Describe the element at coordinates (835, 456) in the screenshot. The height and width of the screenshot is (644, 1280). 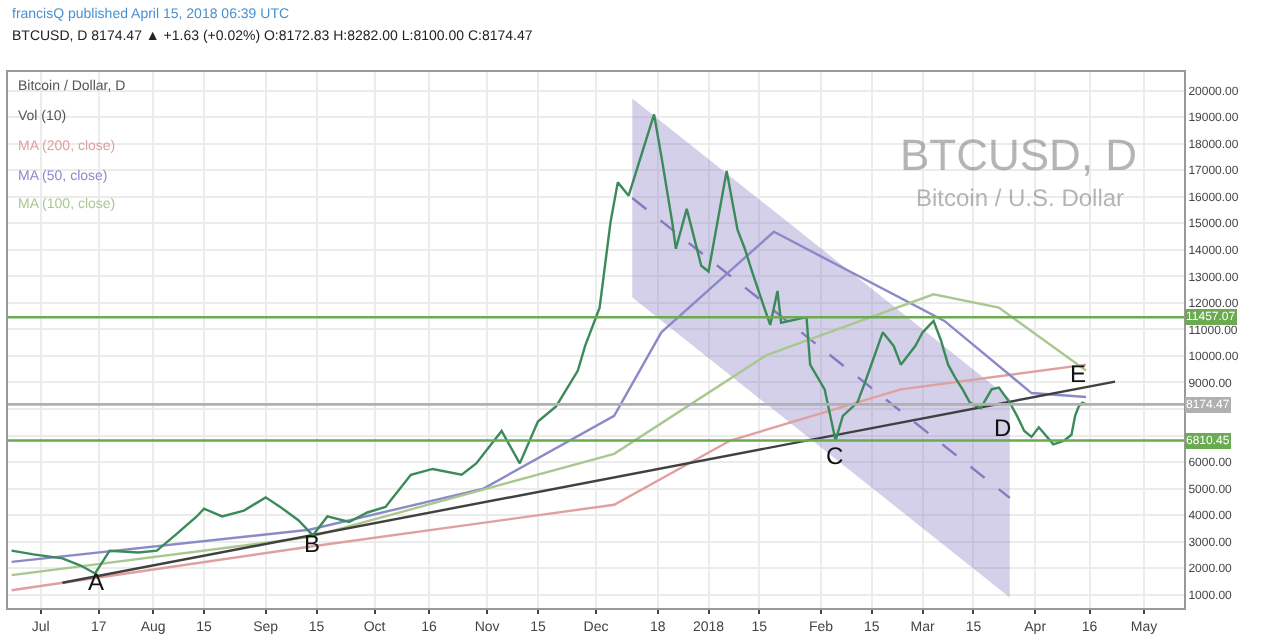
I see `annotation: C` at that location.